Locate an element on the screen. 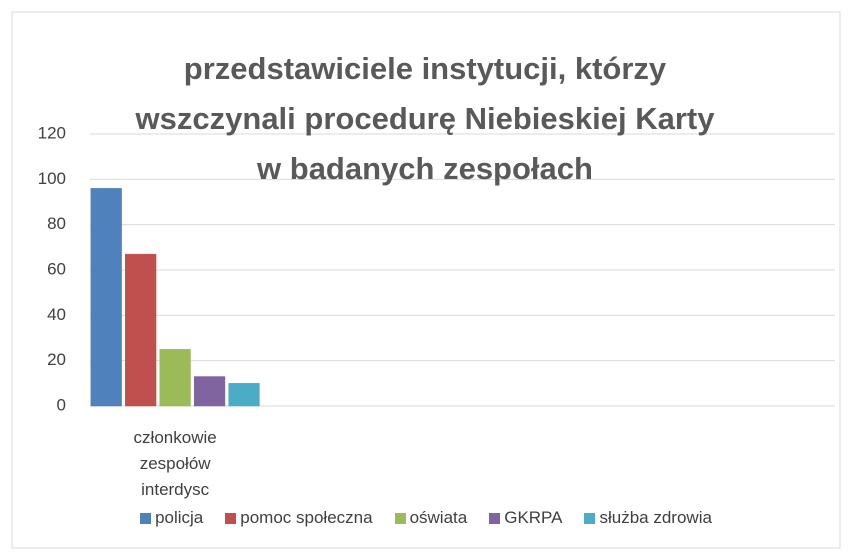 The height and width of the screenshot is (552, 850). legend-item: policja is located at coordinates (171, 518).